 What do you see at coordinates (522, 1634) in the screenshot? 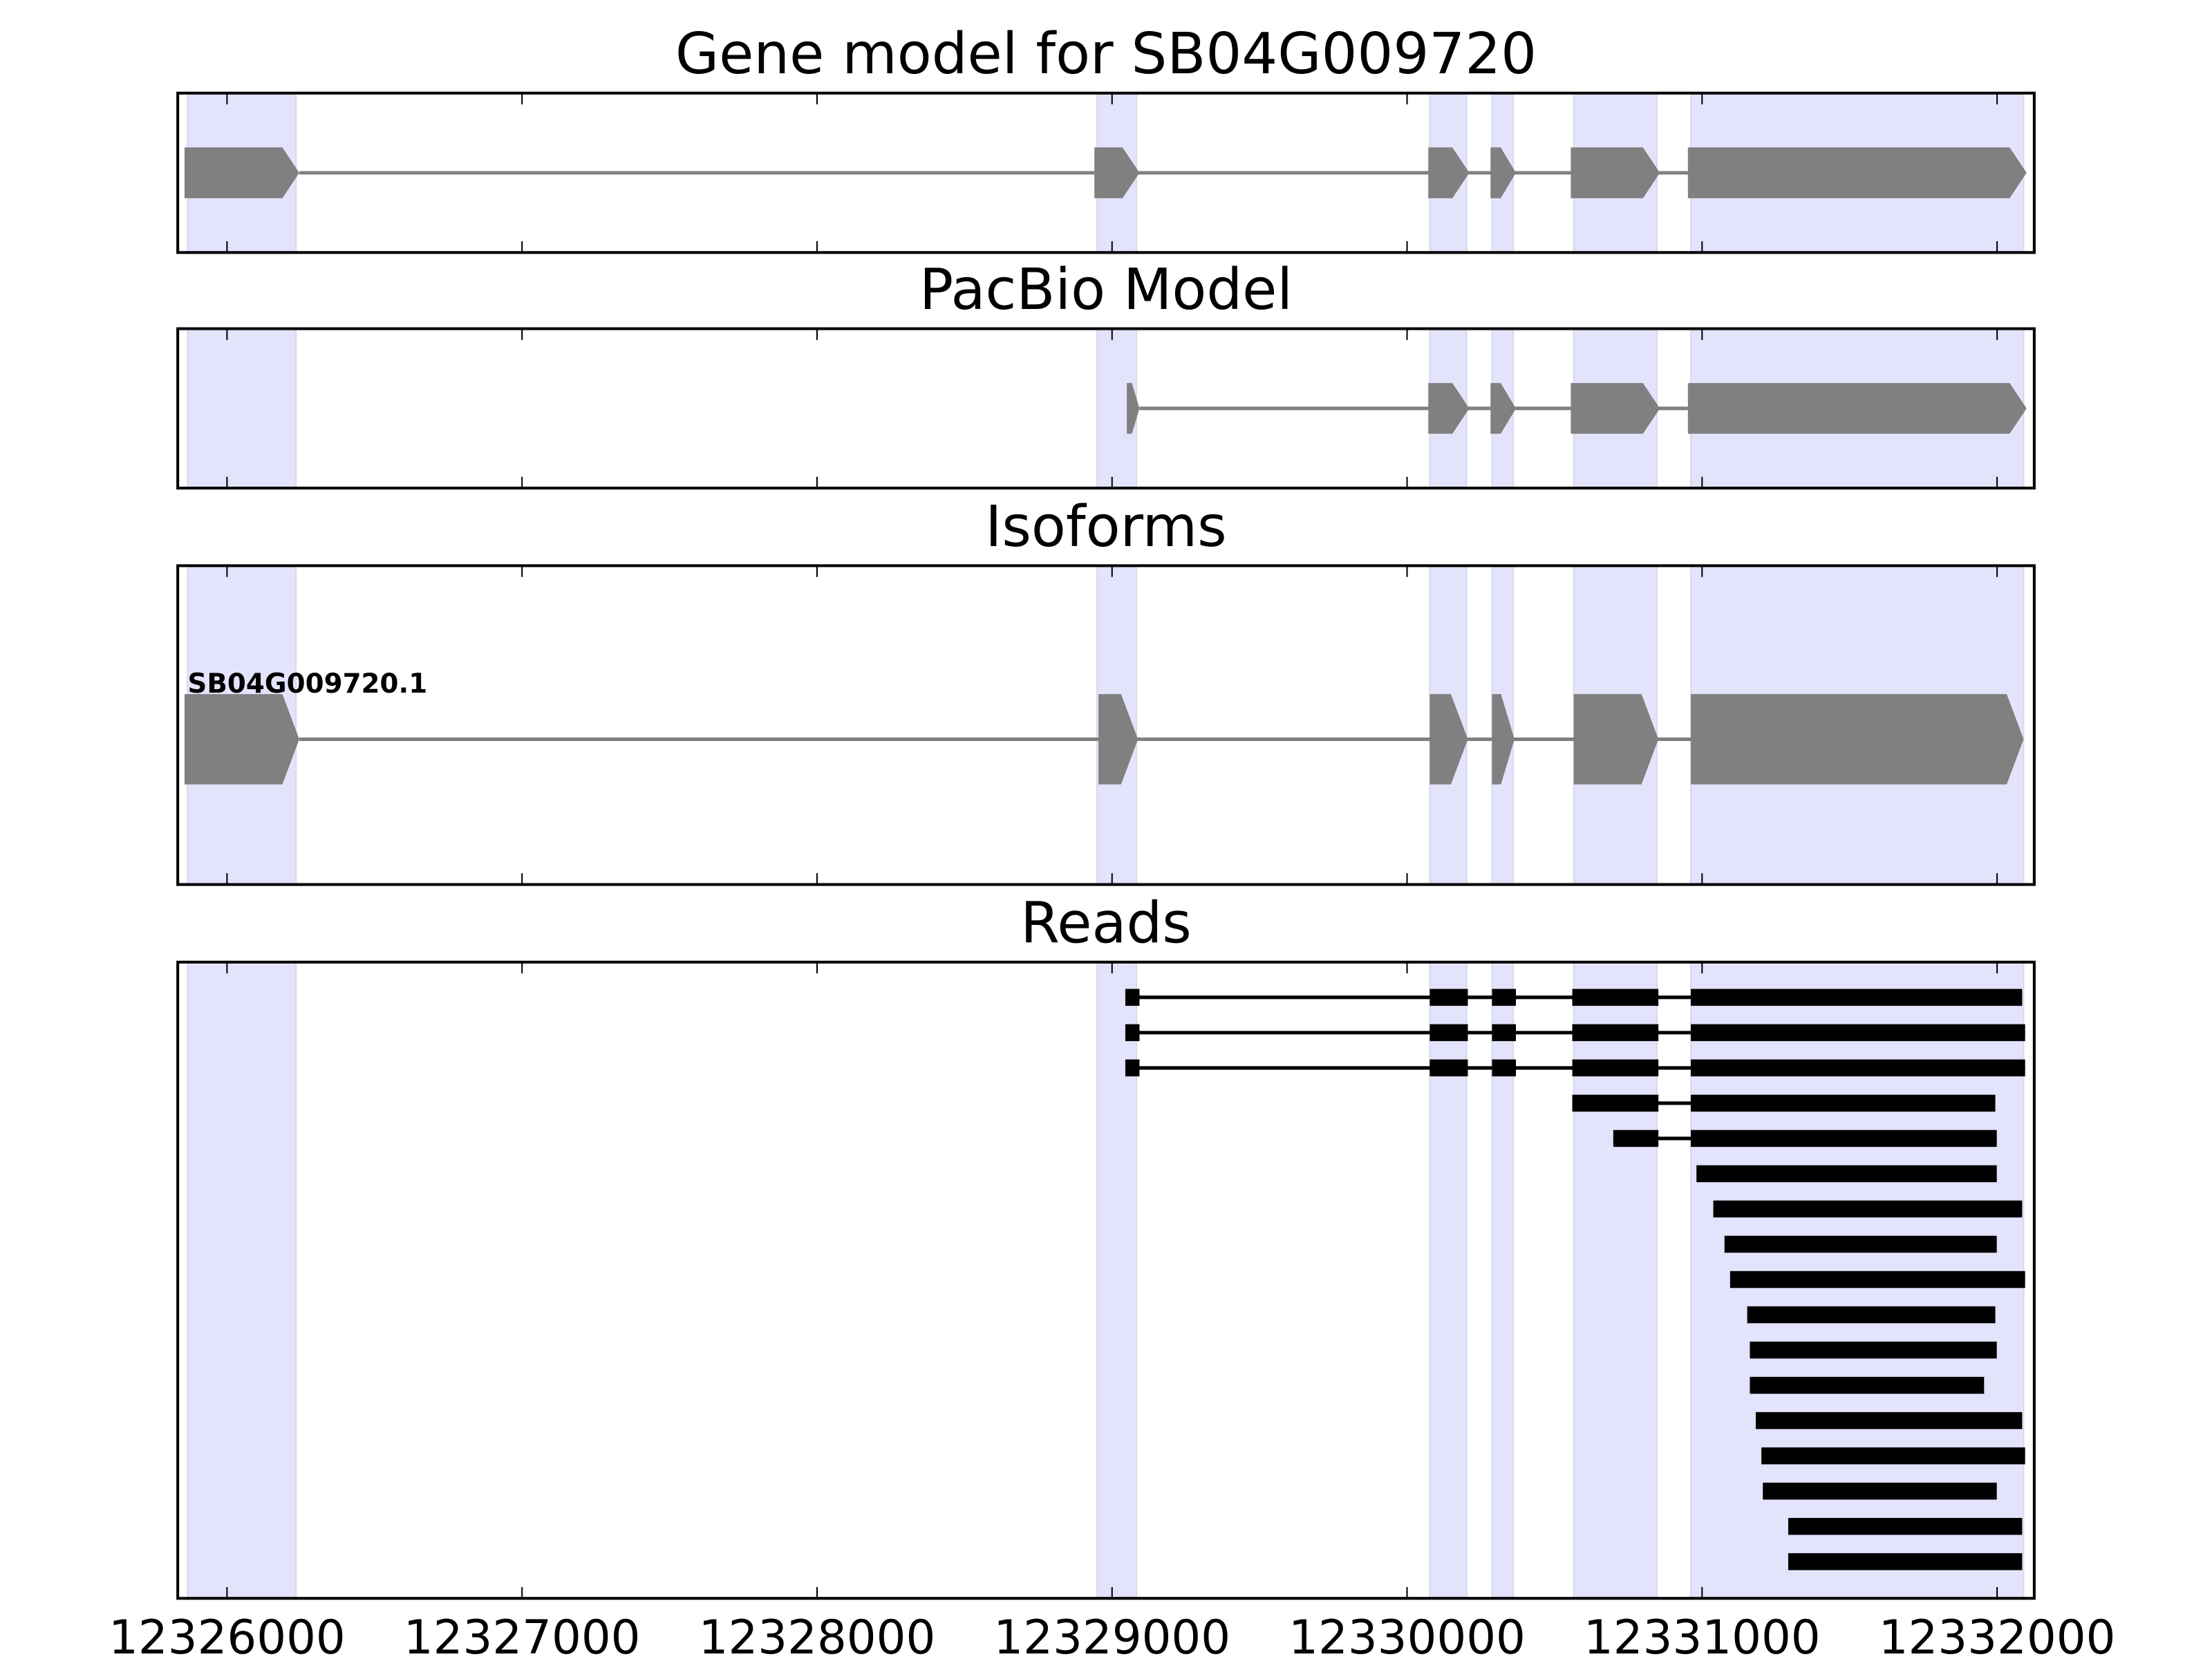
I see `x-tick-label: 12327000` at bounding box center [522, 1634].